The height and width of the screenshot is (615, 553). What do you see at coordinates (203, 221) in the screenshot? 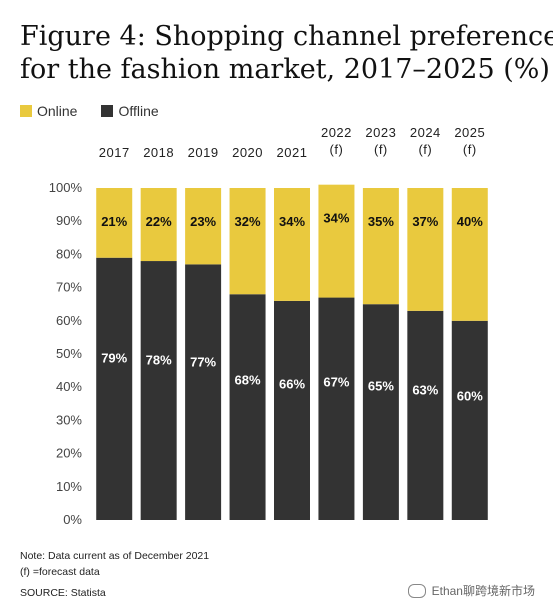
I see `data-label-online: 23%` at bounding box center [203, 221].